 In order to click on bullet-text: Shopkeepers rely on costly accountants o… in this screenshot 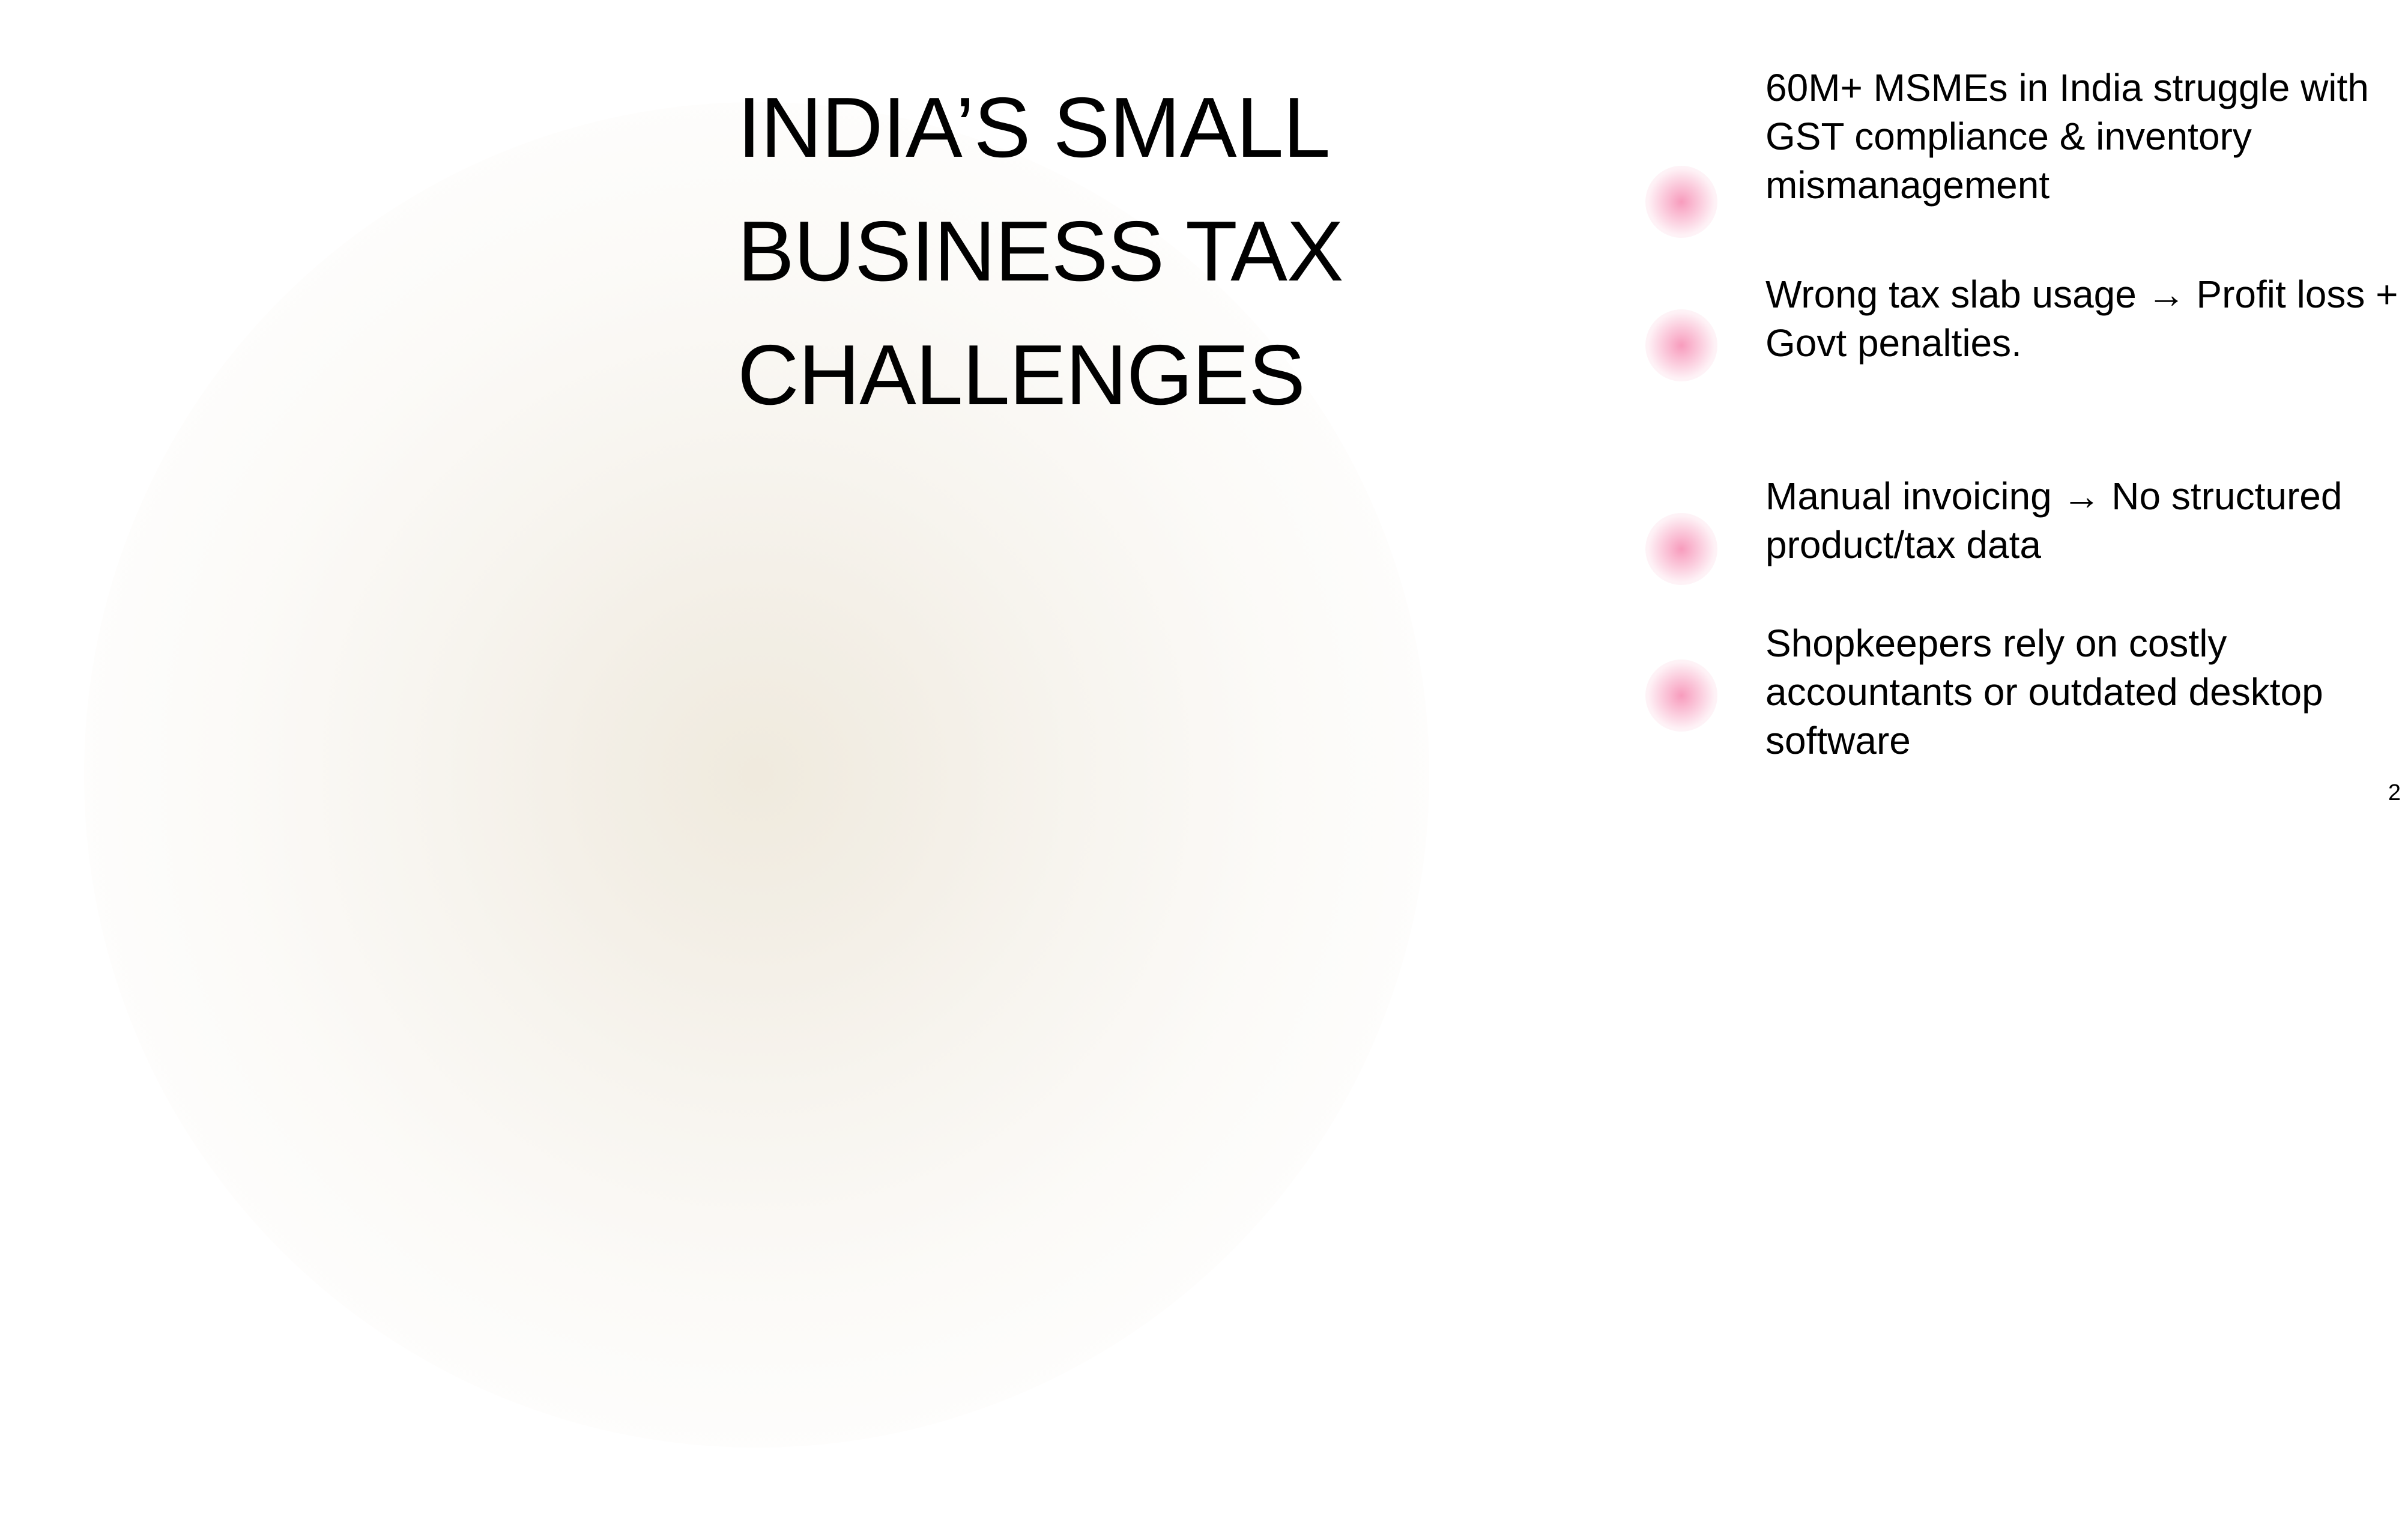, I will do `click(2044, 692)`.